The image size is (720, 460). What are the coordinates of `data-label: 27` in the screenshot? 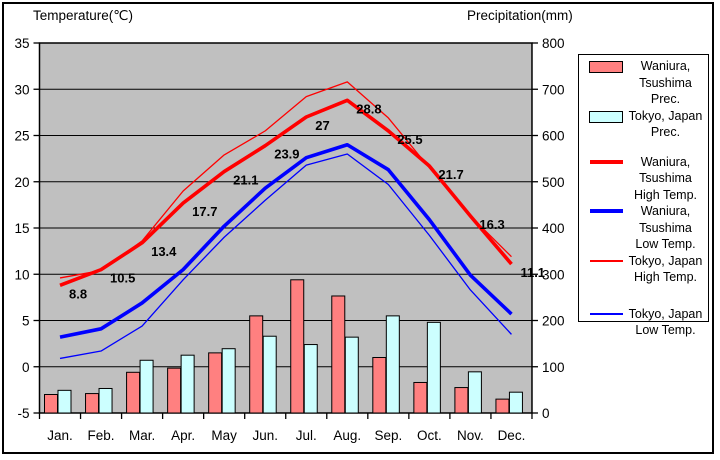 It's located at (322, 125).